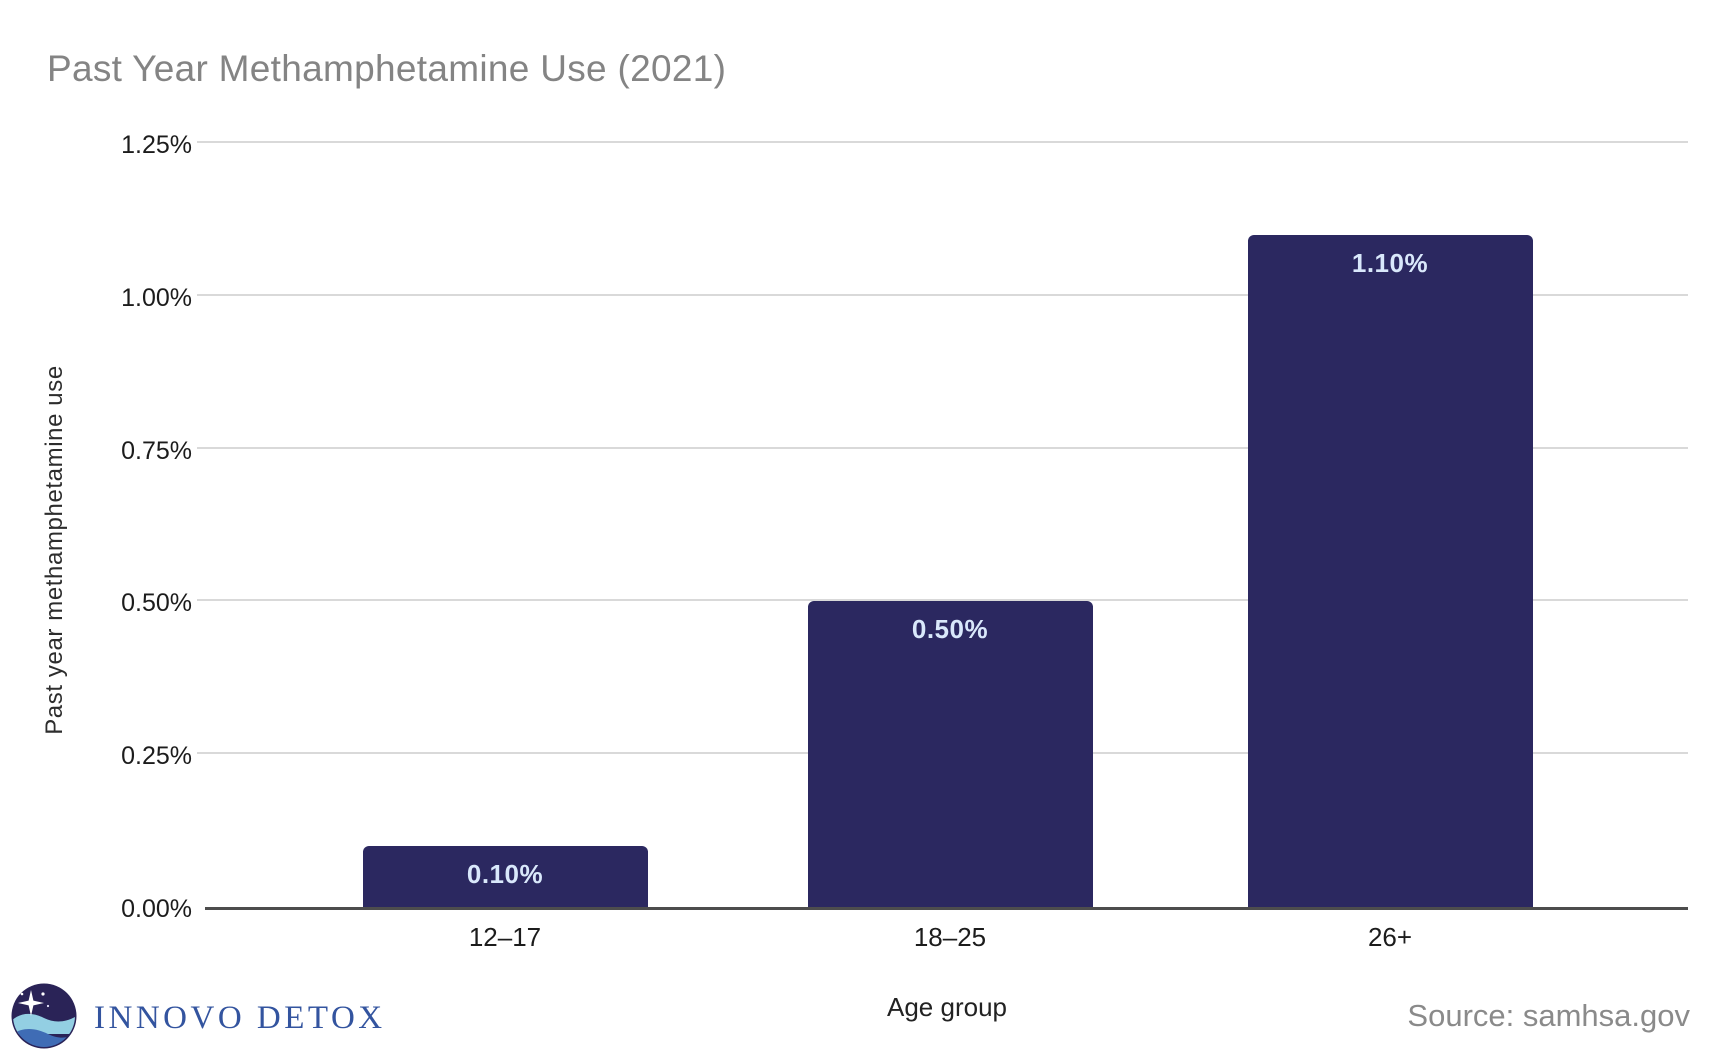 The width and height of the screenshot is (1732, 1064). Describe the element at coordinates (54, 550) in the screenshot. I see `y-axis-title: Past year methamphetamine use` at that location.